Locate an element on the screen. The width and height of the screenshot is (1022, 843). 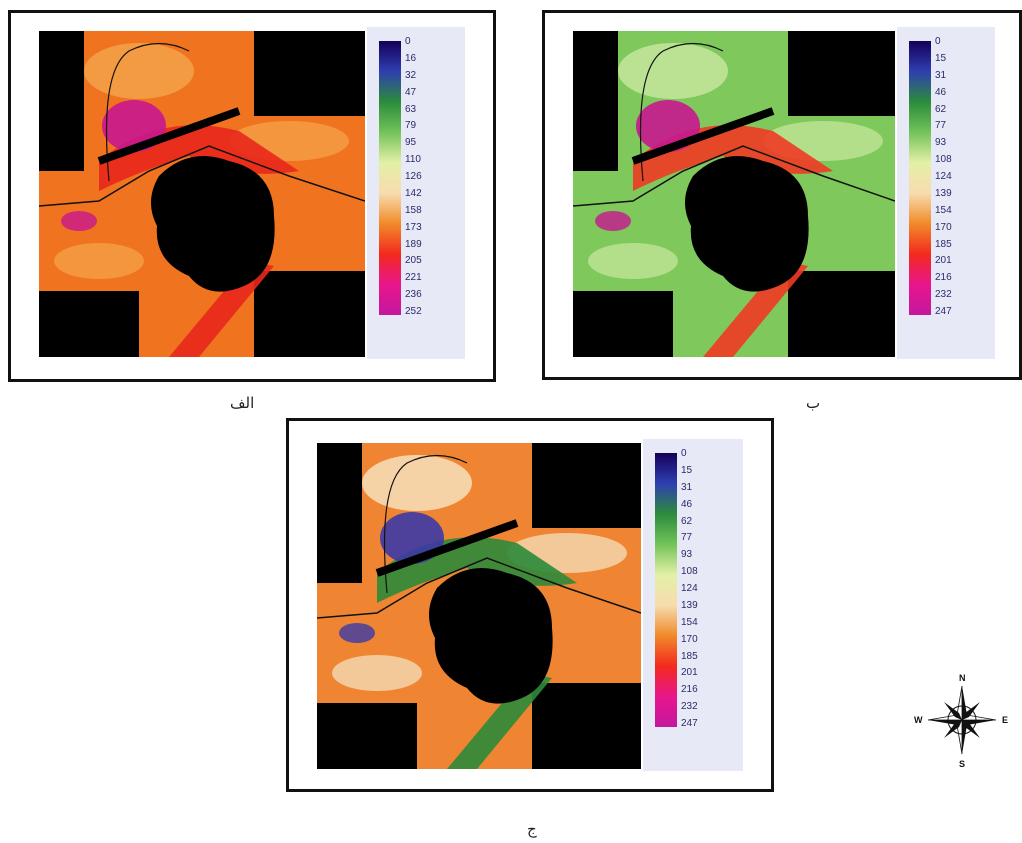
map-image-jim is located at coordinates (479, 606).